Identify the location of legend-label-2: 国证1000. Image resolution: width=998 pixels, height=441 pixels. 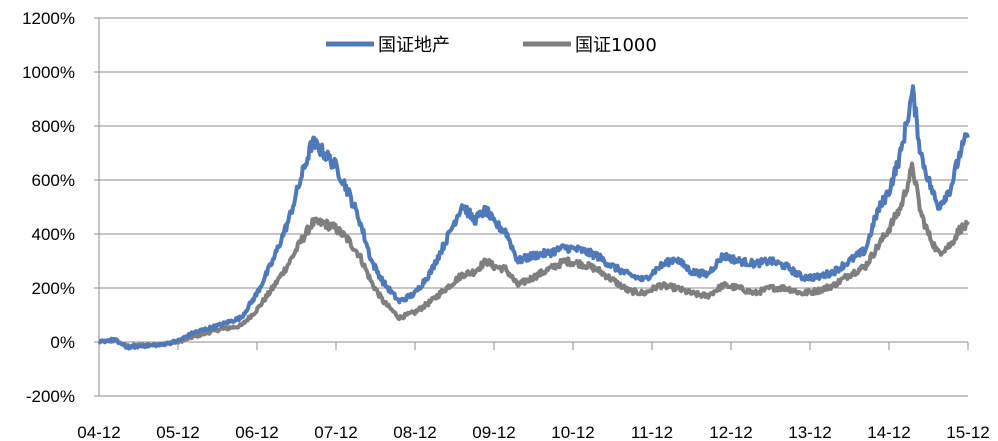
(616, 45).